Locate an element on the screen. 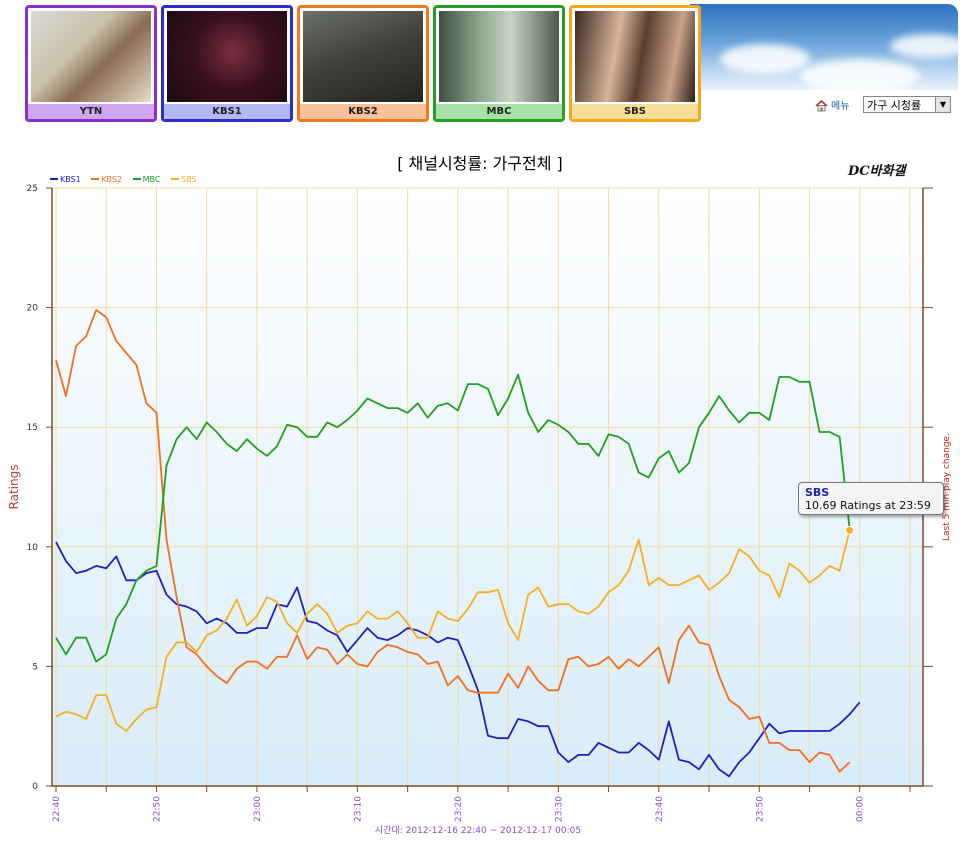 This screenshot has width=960, height=842. channel-thumb-sbs: SBS is located at coordinates (635, 63).